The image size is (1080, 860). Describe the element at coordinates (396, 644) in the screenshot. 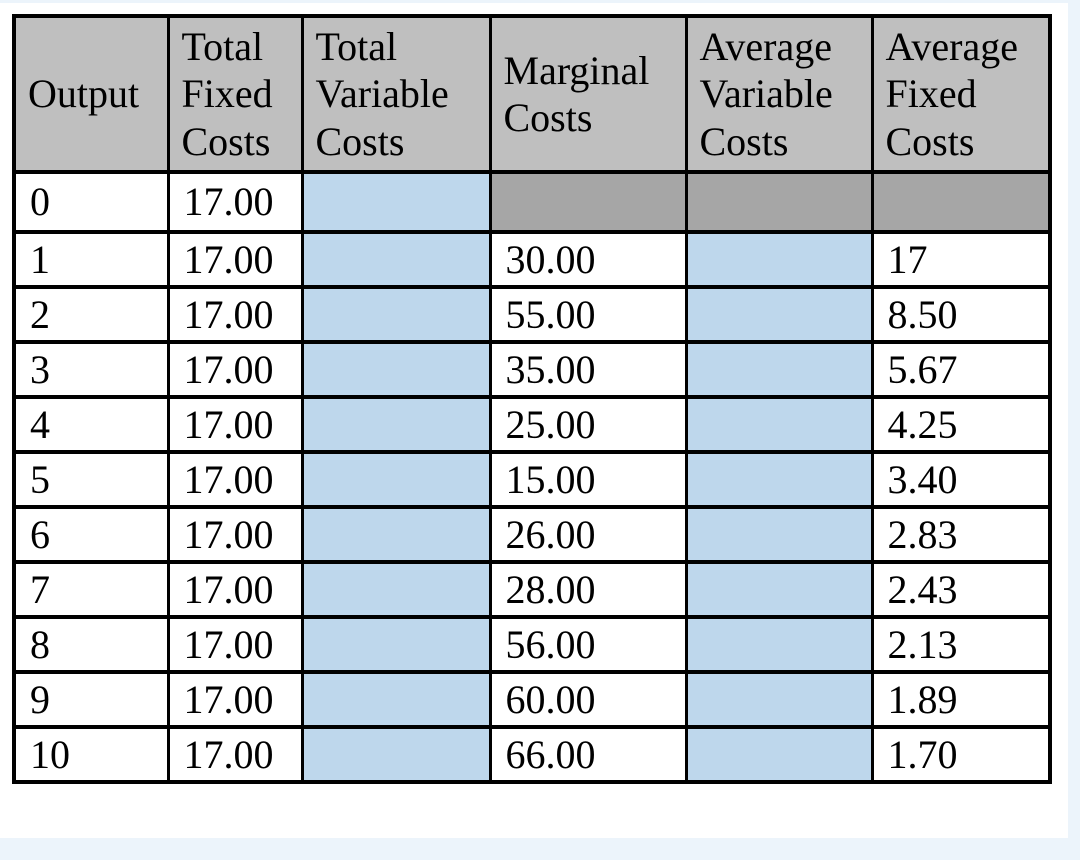

I see `input-cell-total-variable-costs-row8` at that location.